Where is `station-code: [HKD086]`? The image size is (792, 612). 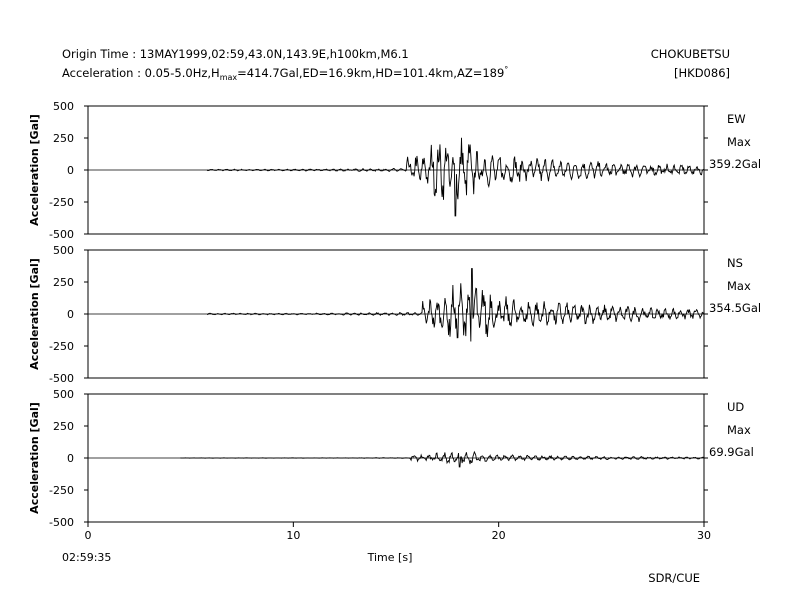
station-code: [HKD086] is located at coordinates (702, 73).